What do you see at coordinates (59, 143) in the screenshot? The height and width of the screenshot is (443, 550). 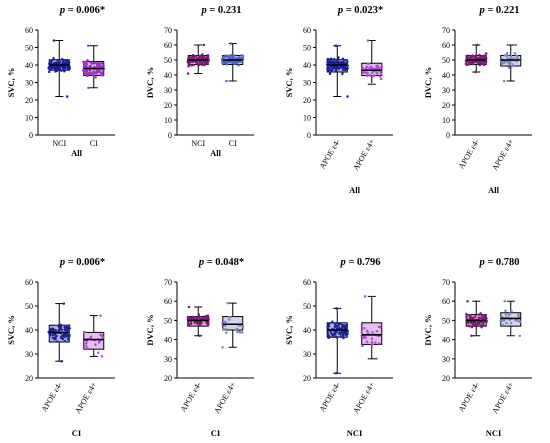 I see `x-category-label: NCI` at bounding box center [59, 143].